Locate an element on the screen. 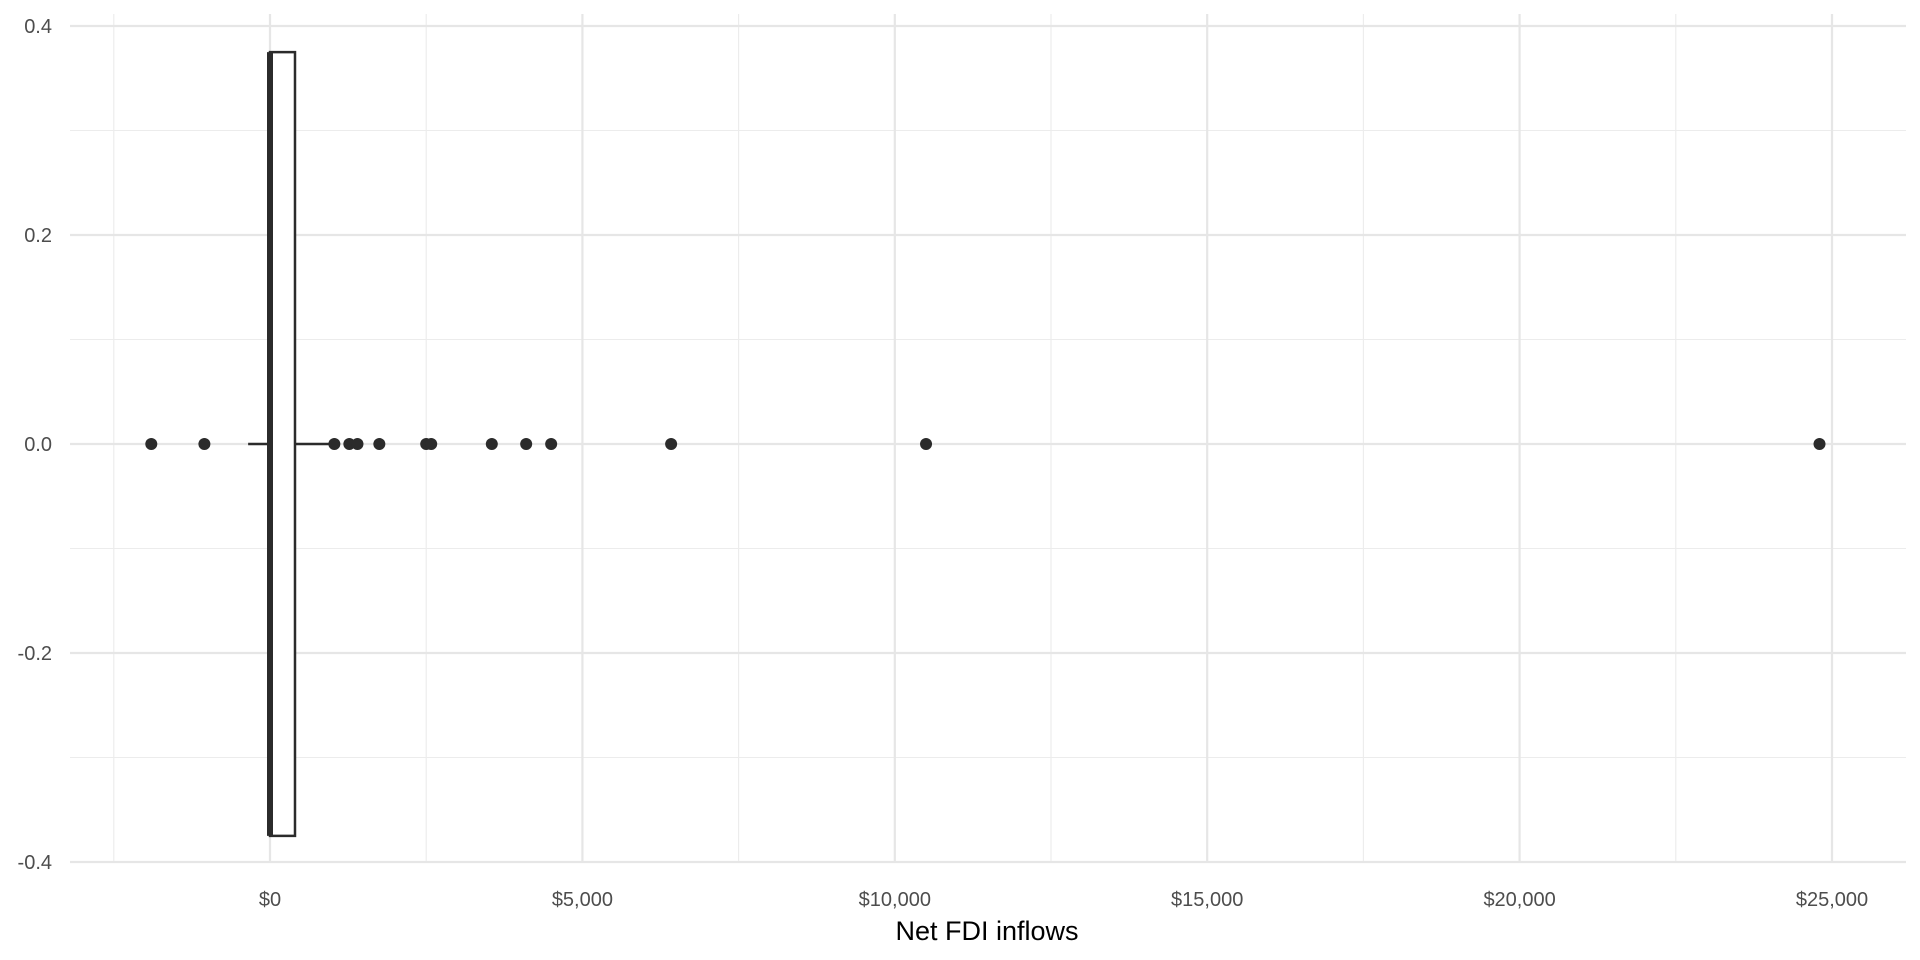 The height and width of the screenshot is (960, 1920). x-tick-label: $25,000 is located at coordinates (1832, 900).